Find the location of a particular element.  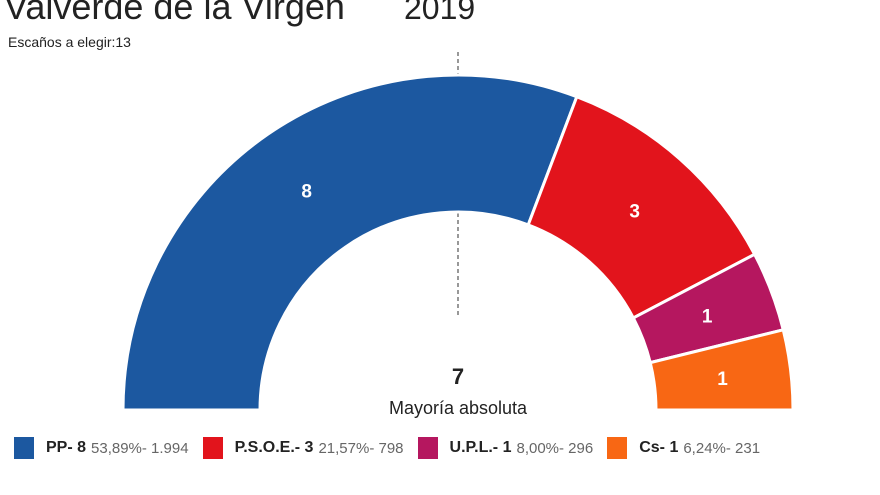

legend-item-upl: U.P.L.- 1 8,00%- 296 is located at coordinates (505, 448).